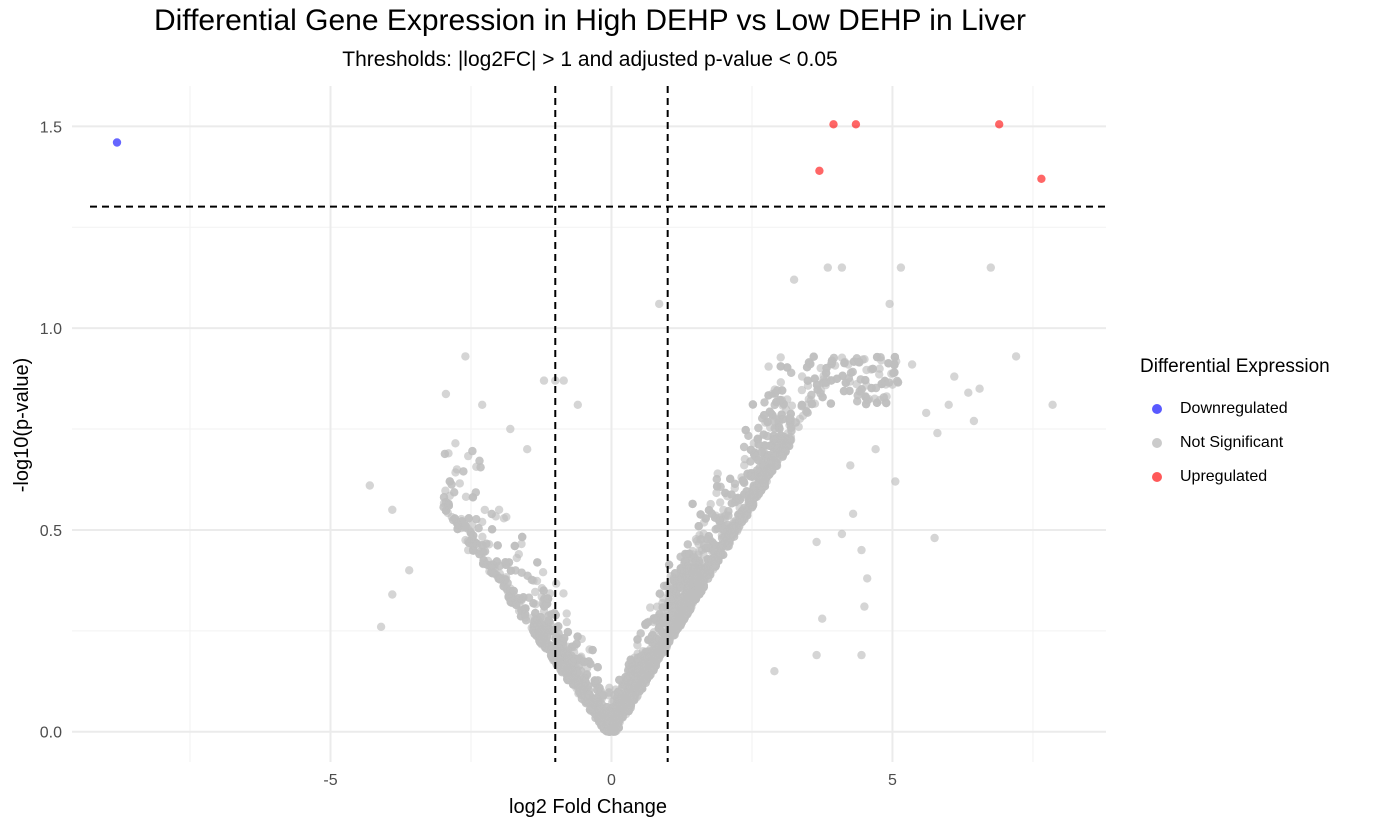 The image size is (1378, 828). I want to click on x-axis-title: log2 Fold Change, so click(588, 807).